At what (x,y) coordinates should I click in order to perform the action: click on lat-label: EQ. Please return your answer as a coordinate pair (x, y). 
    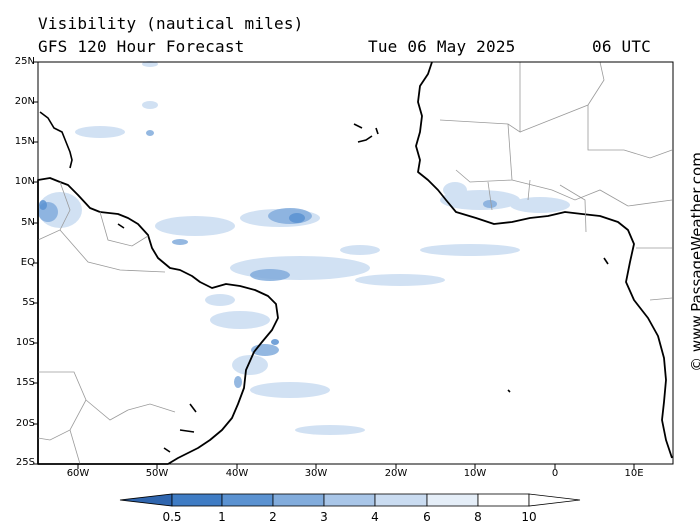
    Looking at the image, I should click on (27, 262).